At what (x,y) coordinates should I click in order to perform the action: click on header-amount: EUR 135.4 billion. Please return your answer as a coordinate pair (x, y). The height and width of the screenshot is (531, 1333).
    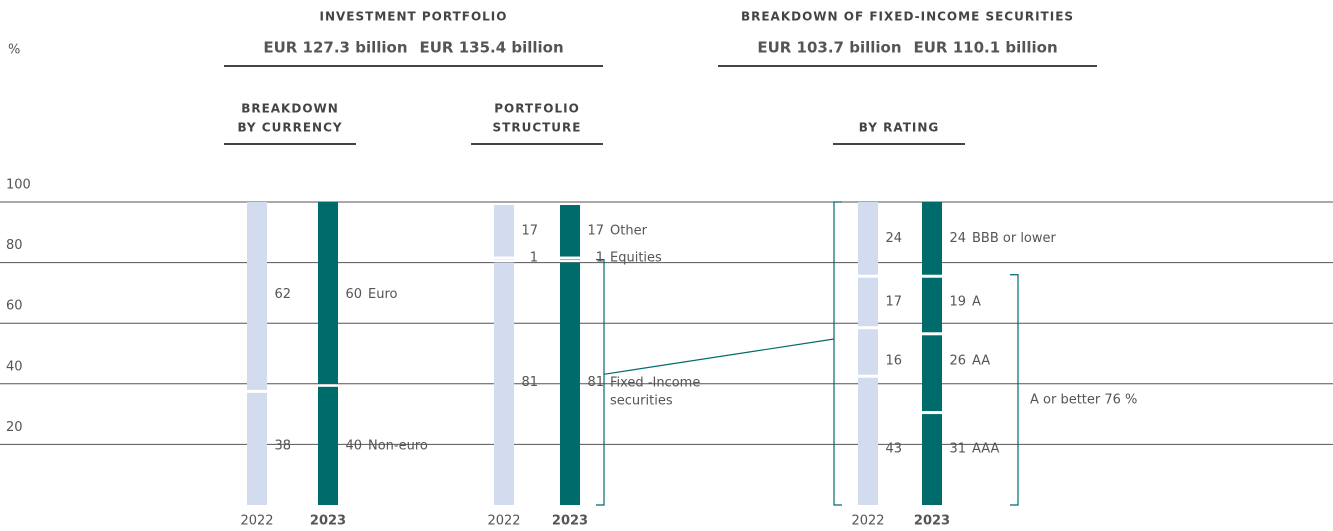
    Looking at the image, I should click on (492, 48).